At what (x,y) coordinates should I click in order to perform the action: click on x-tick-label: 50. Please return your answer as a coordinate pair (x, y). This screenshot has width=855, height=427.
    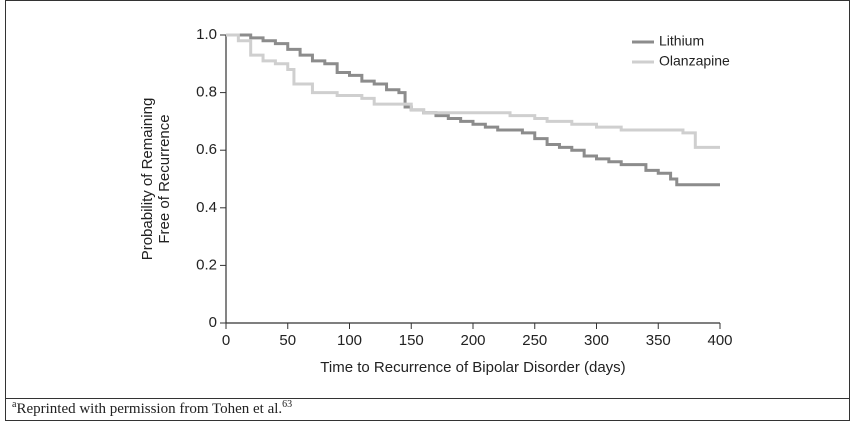
    Looking at the image, I should click on (287, 340).